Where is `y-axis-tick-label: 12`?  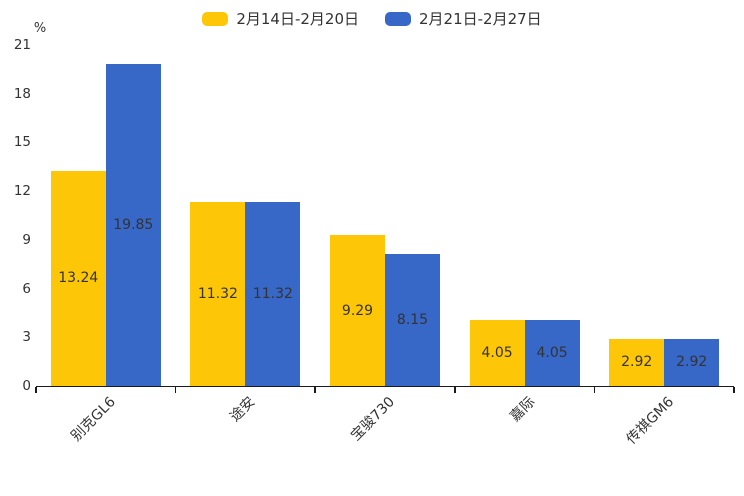
y-axis-tick-label: 12 is located at coordinates (22, 191).